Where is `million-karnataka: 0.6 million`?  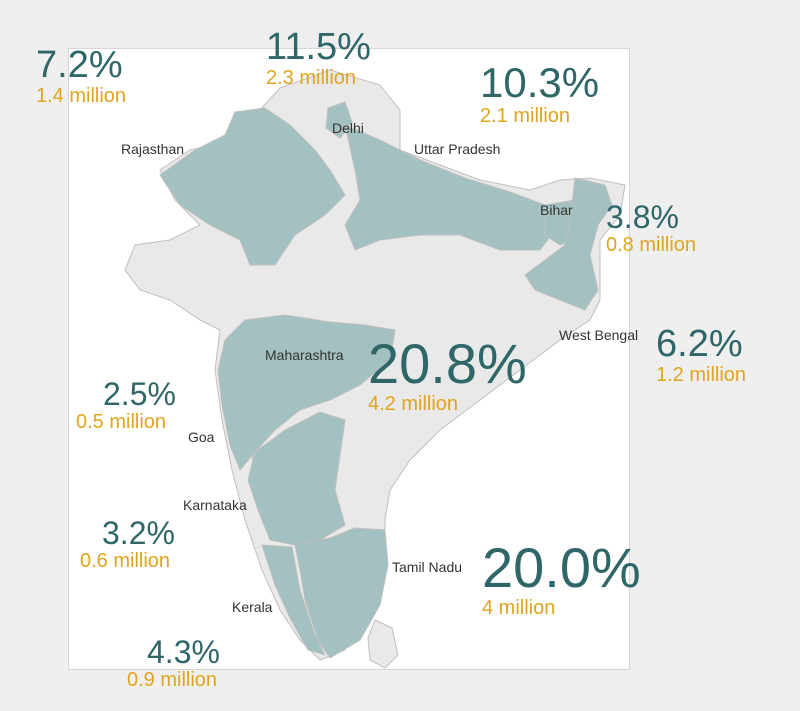
million-karnataka: 0.6 million is located at coordinates (125, 561).